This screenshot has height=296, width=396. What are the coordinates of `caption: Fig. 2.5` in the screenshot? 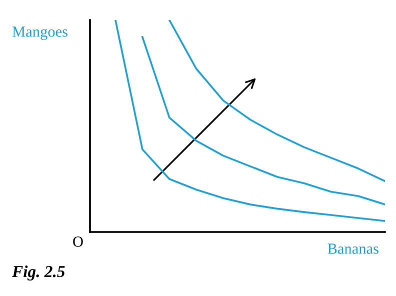 It's located at (38, 273).